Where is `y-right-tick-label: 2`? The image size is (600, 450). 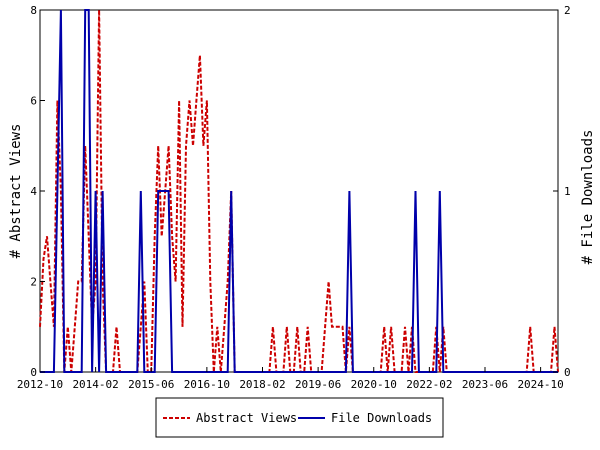
y-right-tick-label: 2 is located at coordinates (567, 10).